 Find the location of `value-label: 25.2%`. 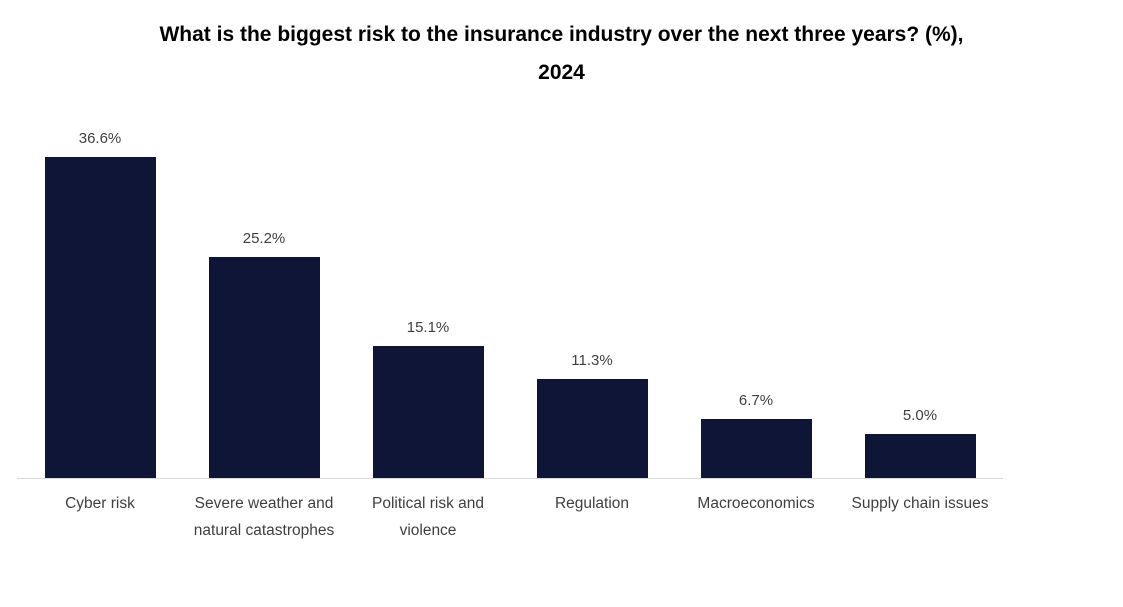

value-label: 25.2% is located at coordinates (264, 238).